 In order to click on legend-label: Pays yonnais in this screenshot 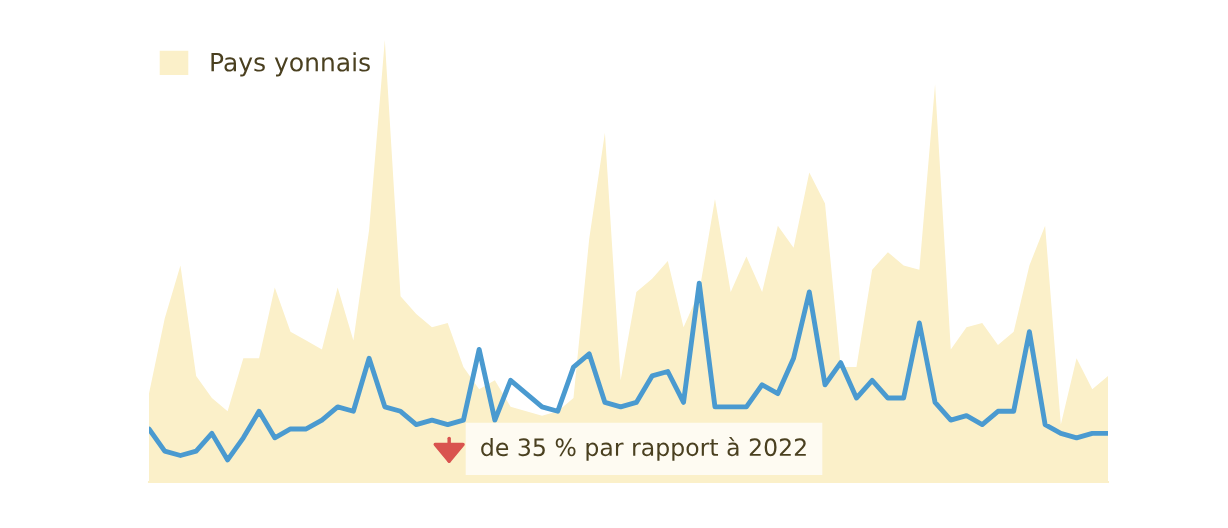, I will do `click(290, 64)`.